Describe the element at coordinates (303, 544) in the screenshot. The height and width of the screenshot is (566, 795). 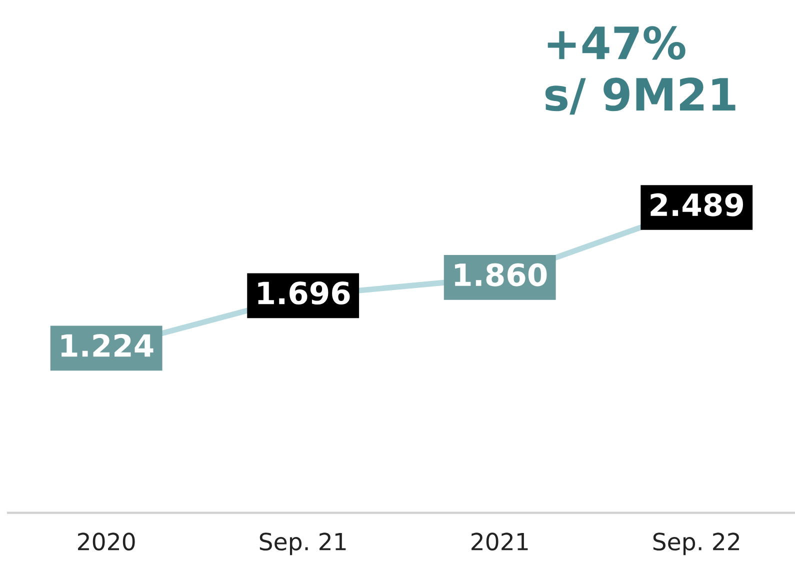
I see `x-tick-label: Sep. 21` at that location.